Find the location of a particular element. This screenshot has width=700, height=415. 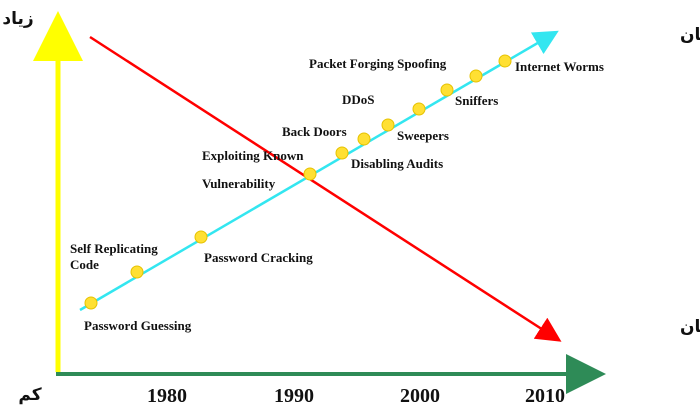

x-tick-1990: 1990 is located at coordinates (294, 396).